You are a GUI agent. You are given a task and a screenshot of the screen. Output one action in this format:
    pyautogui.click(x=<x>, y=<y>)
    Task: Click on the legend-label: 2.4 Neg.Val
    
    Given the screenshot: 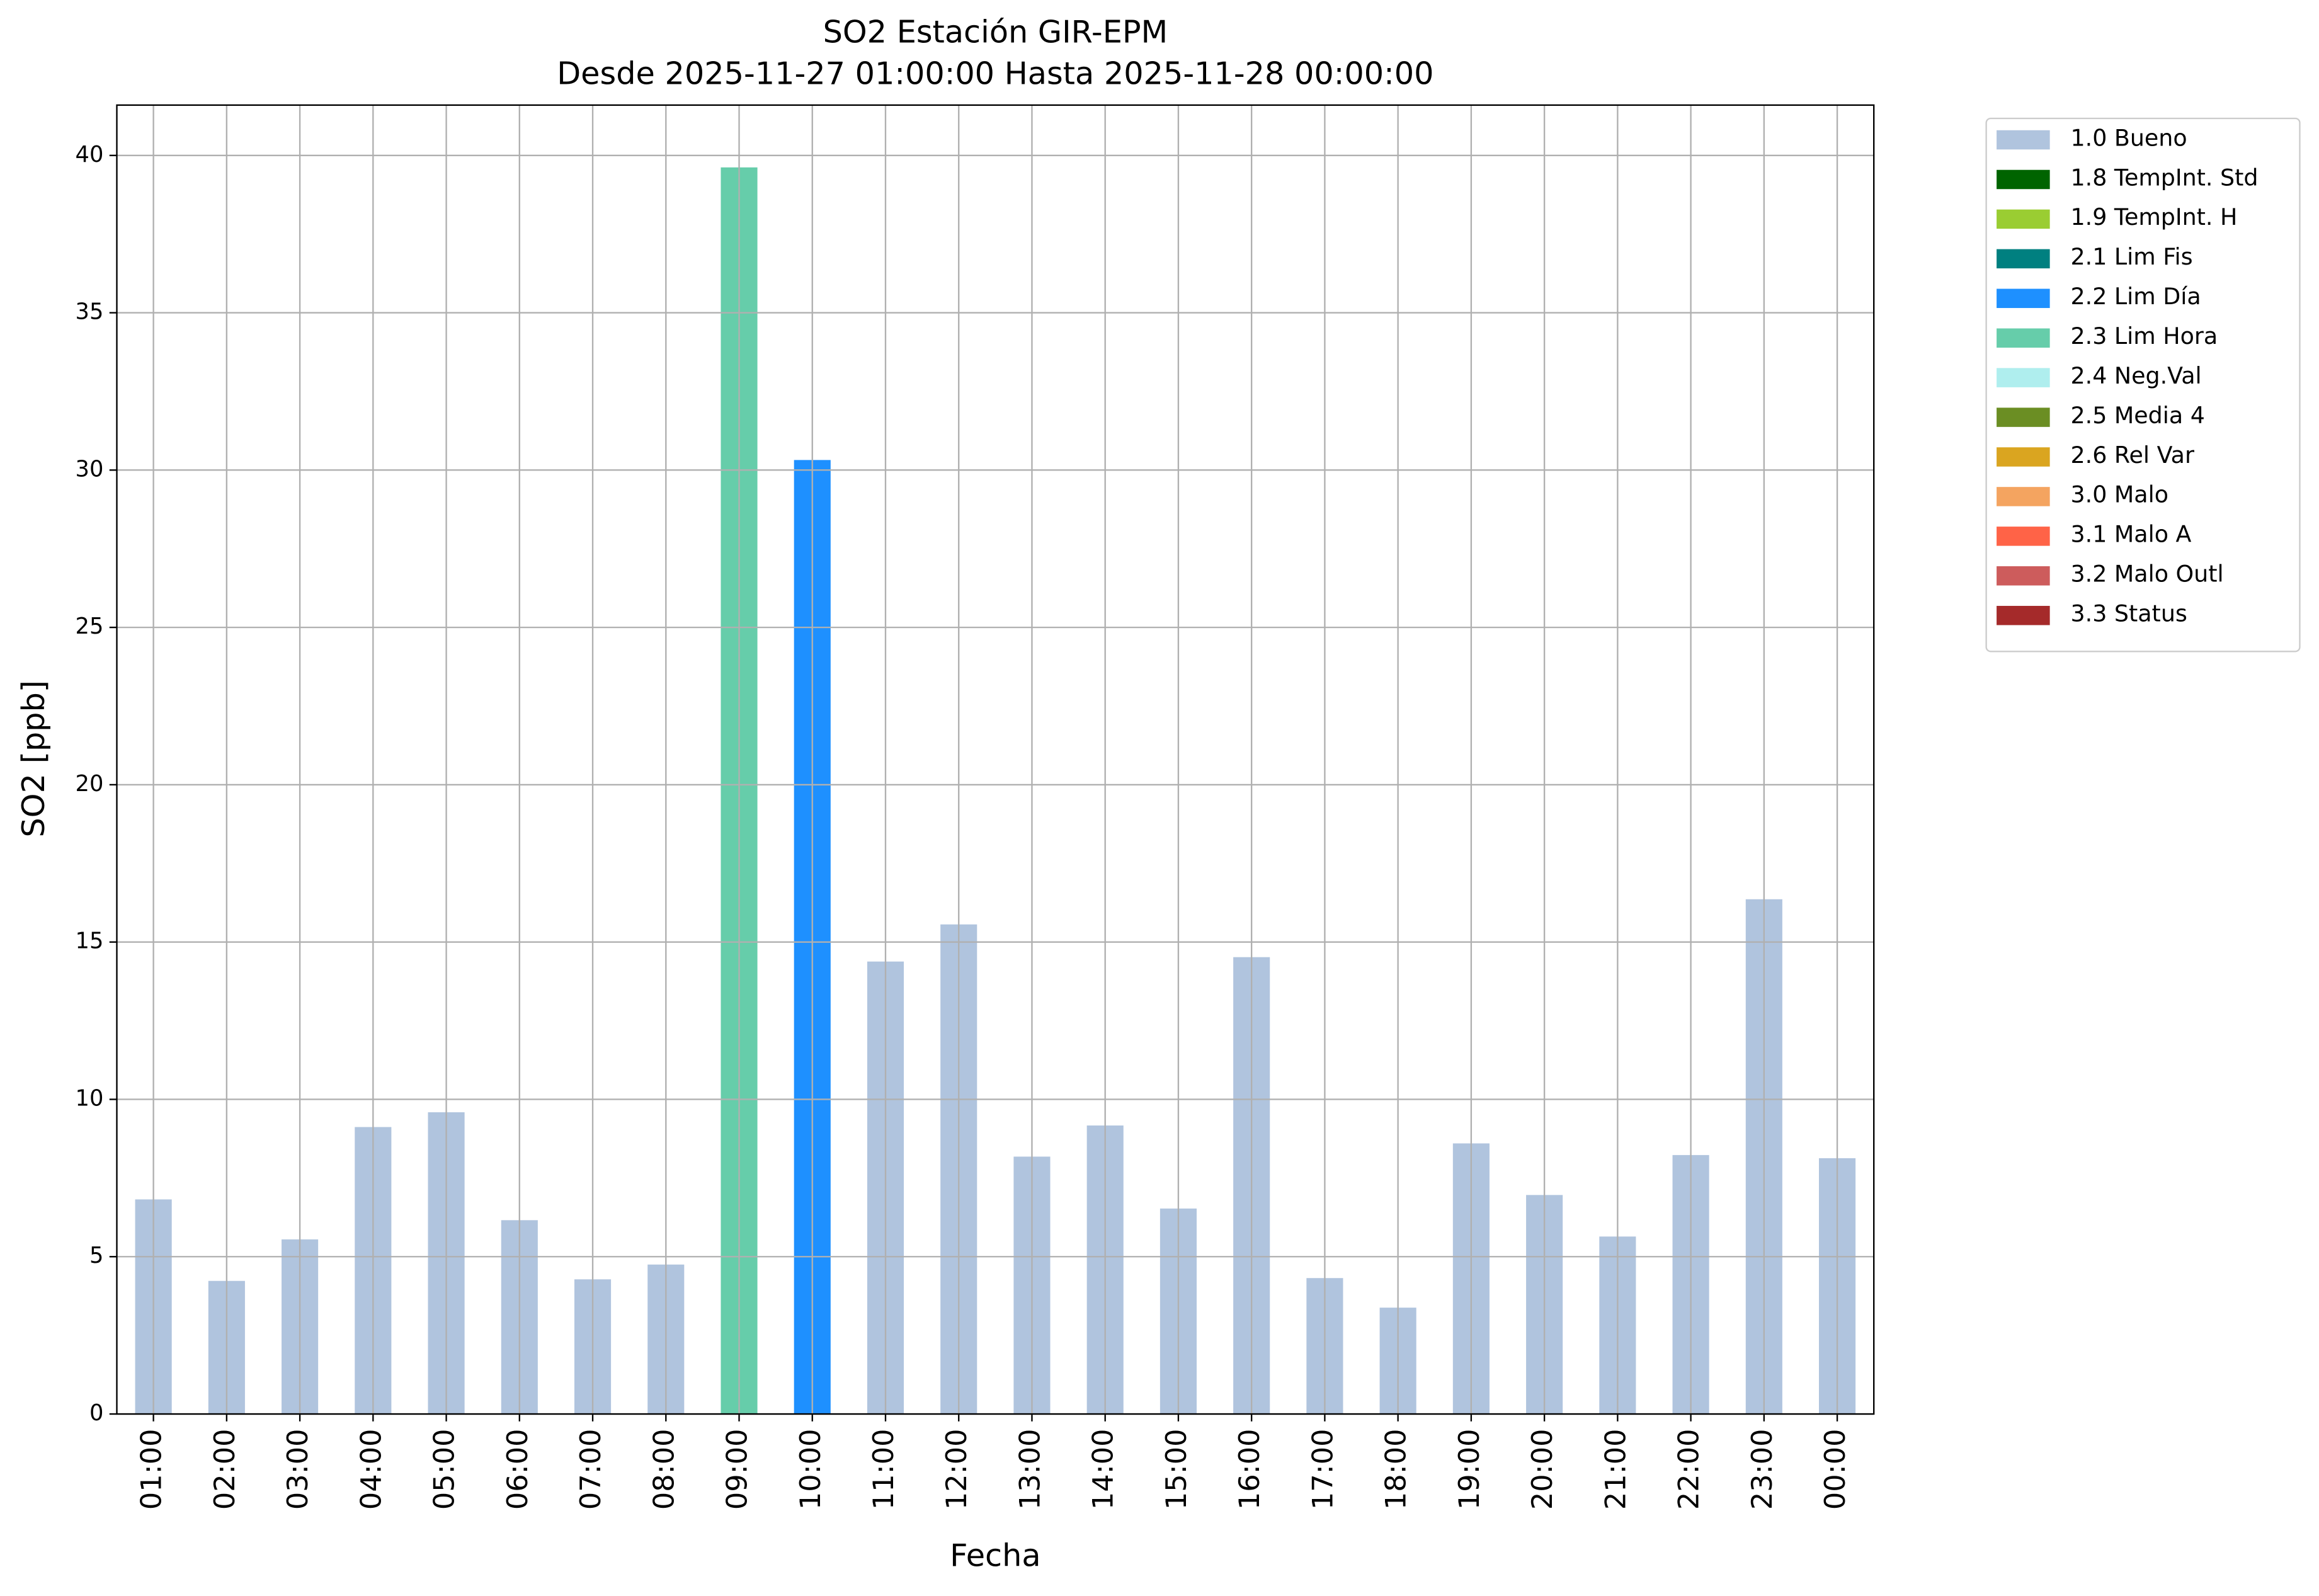 What is the action you would take?
    pyautogui.click(x=2136, y=375)
    